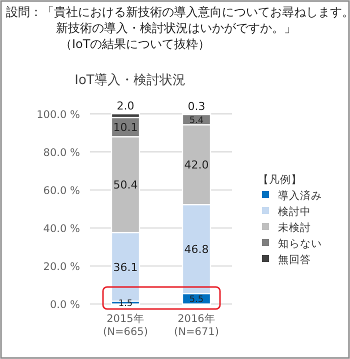 The width and height of the screenshot is (350, 359). What do you see at coordinates (125, 185) in the screenshot?
I see `data-label: 50.4` at bounding box center [125, 185].